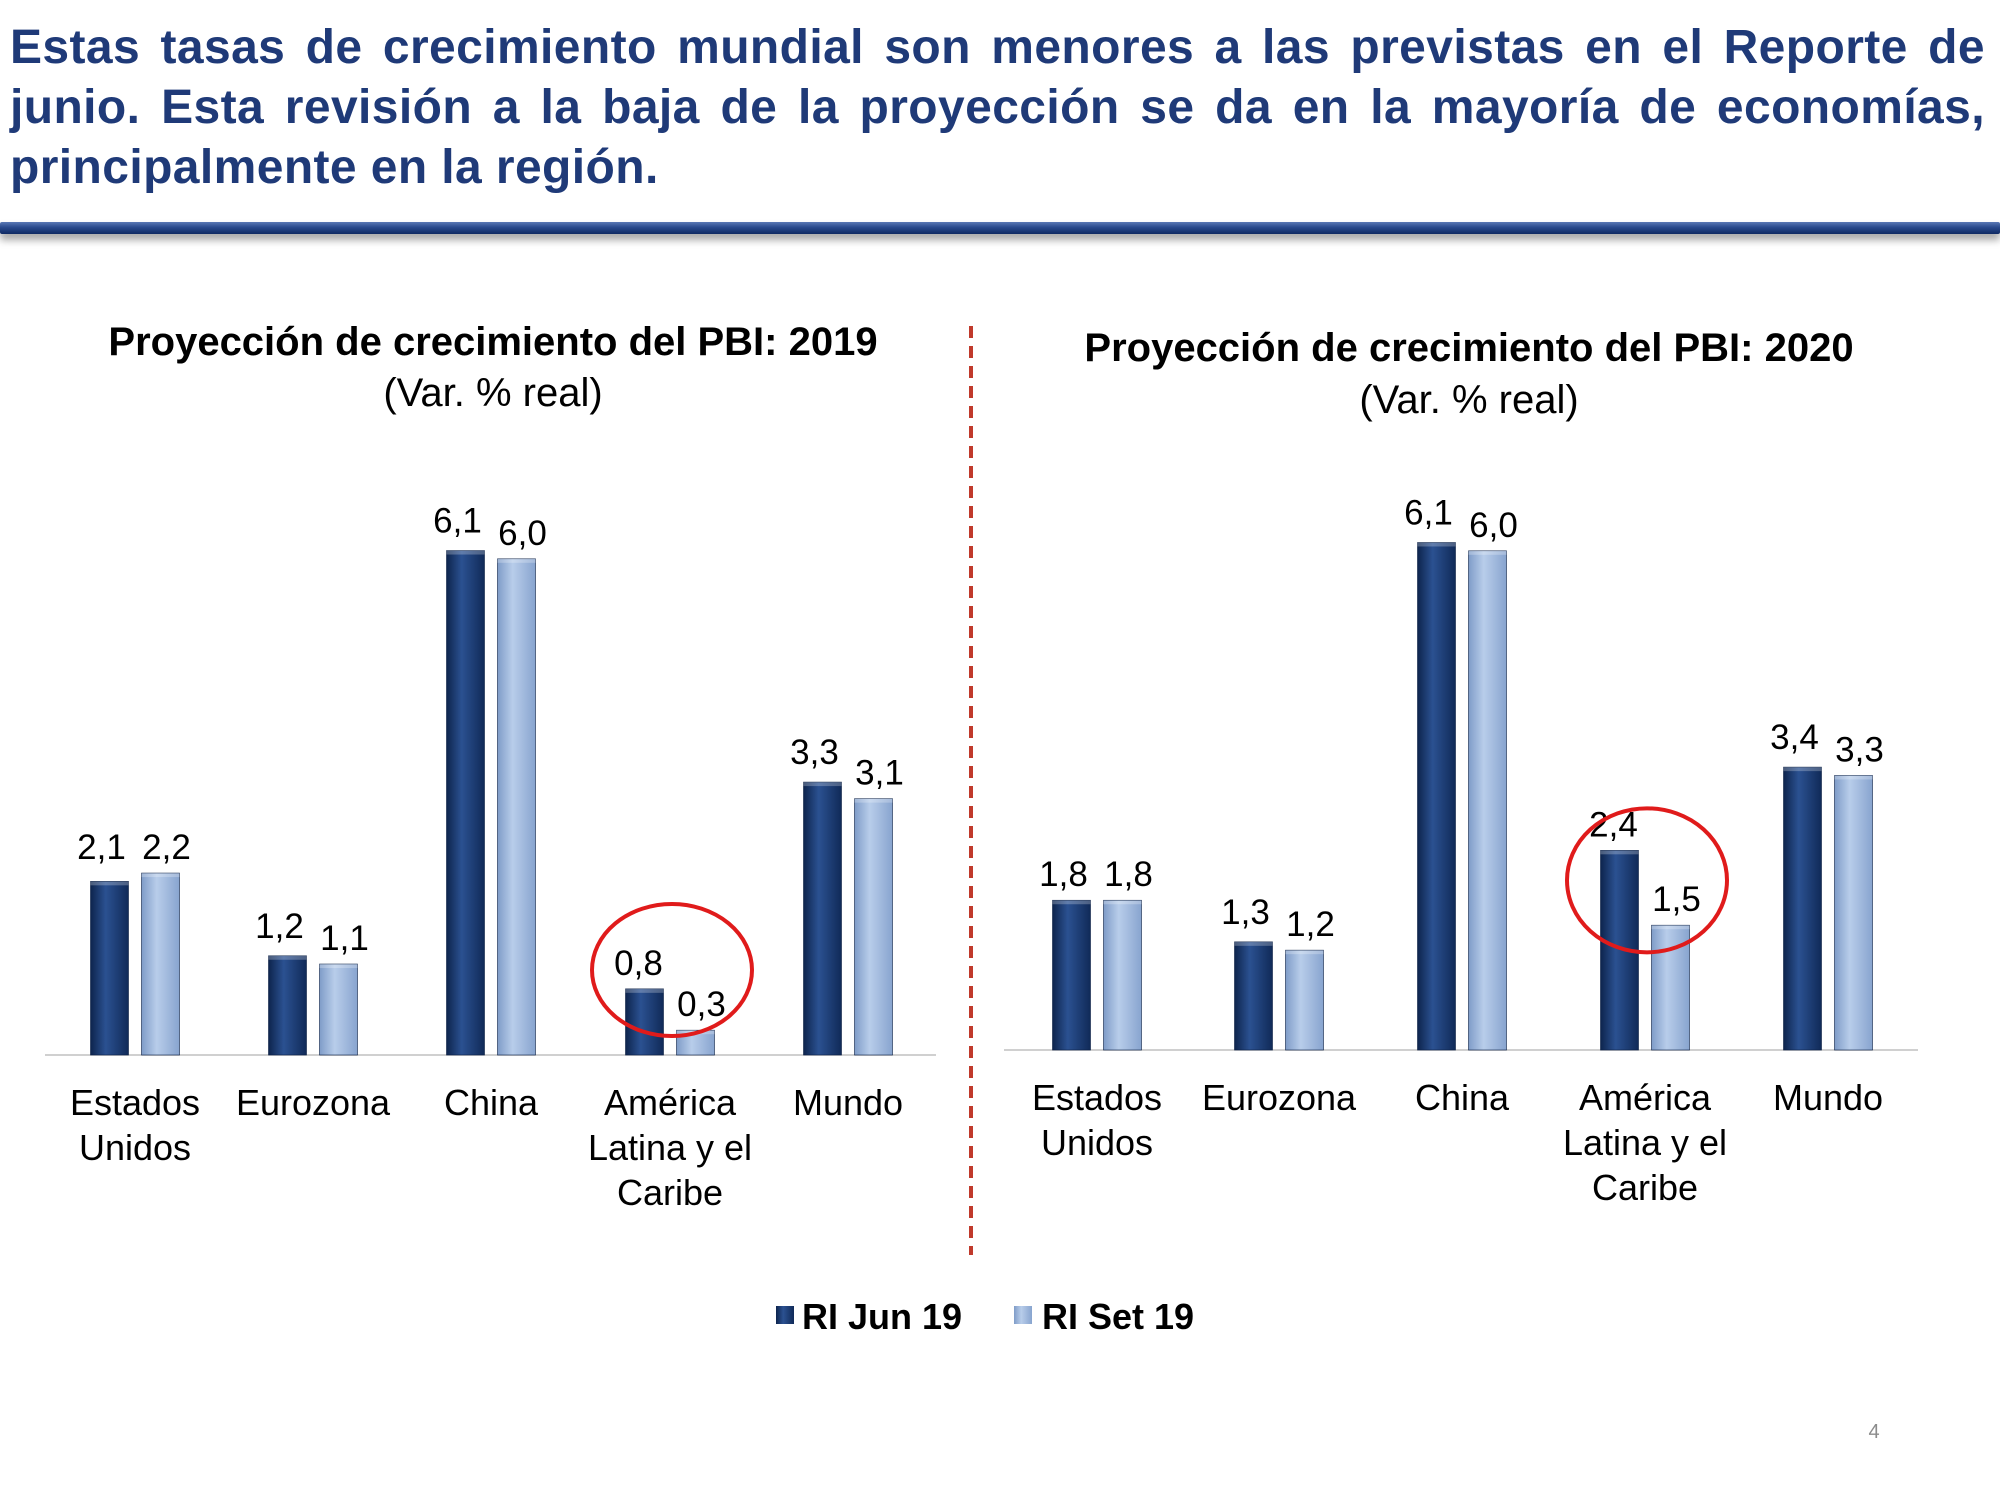 The width and height of the screenshot is (2000, 1500). Describe the element at coordinates (101, 847) in the screenshot. I see `value-label-2019-jun-0: 2,1` at that location.